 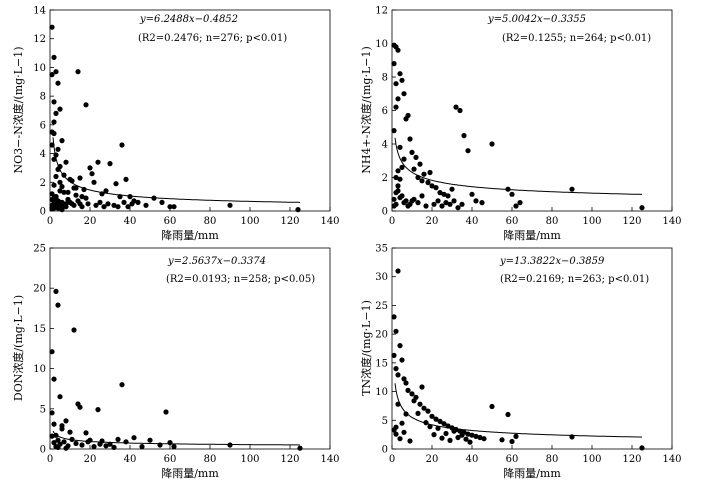 What do you see at coordinates (381, 249) in the screenshot?
I see `y-tick-label: 35` at bounding box center [381, 249].